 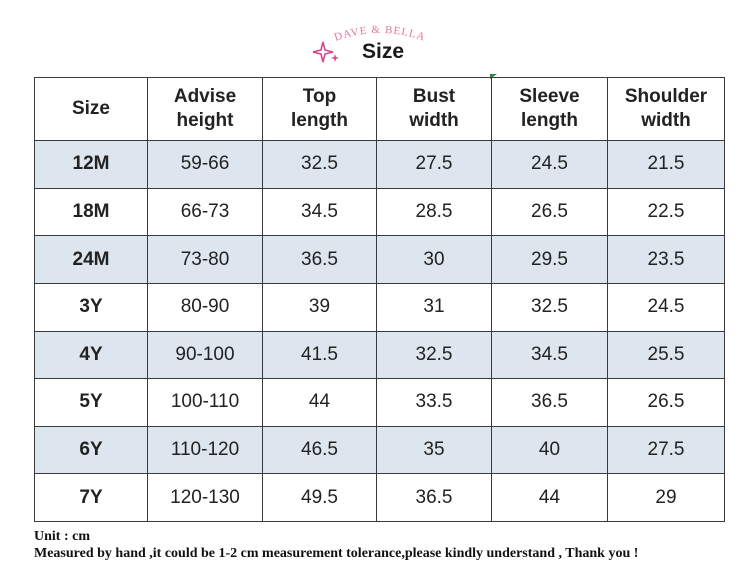 I want to click on bust-width-cell: 28.5, so click(x=434, y=212).